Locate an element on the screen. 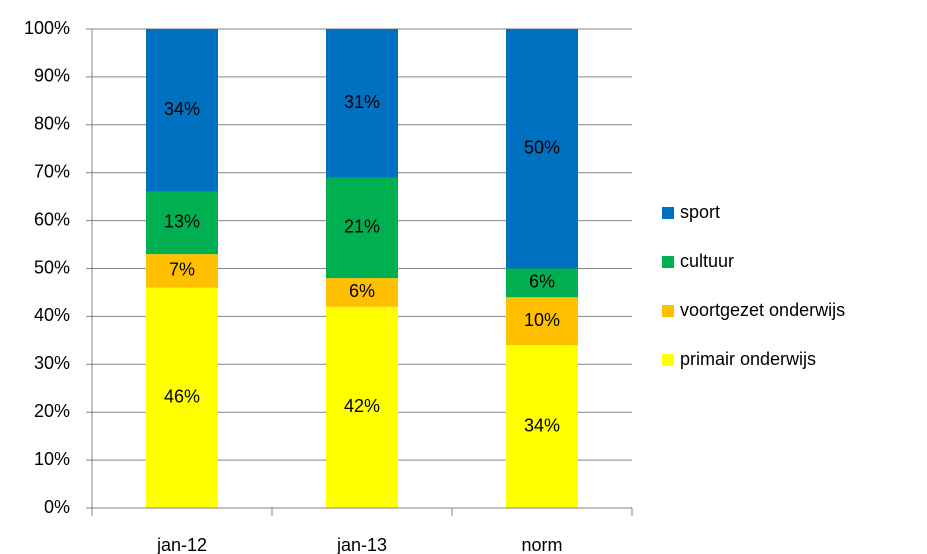 The height and width of the screenshot is (554, 927). y-tick-label: 70% is located at coordinates (52, 171).